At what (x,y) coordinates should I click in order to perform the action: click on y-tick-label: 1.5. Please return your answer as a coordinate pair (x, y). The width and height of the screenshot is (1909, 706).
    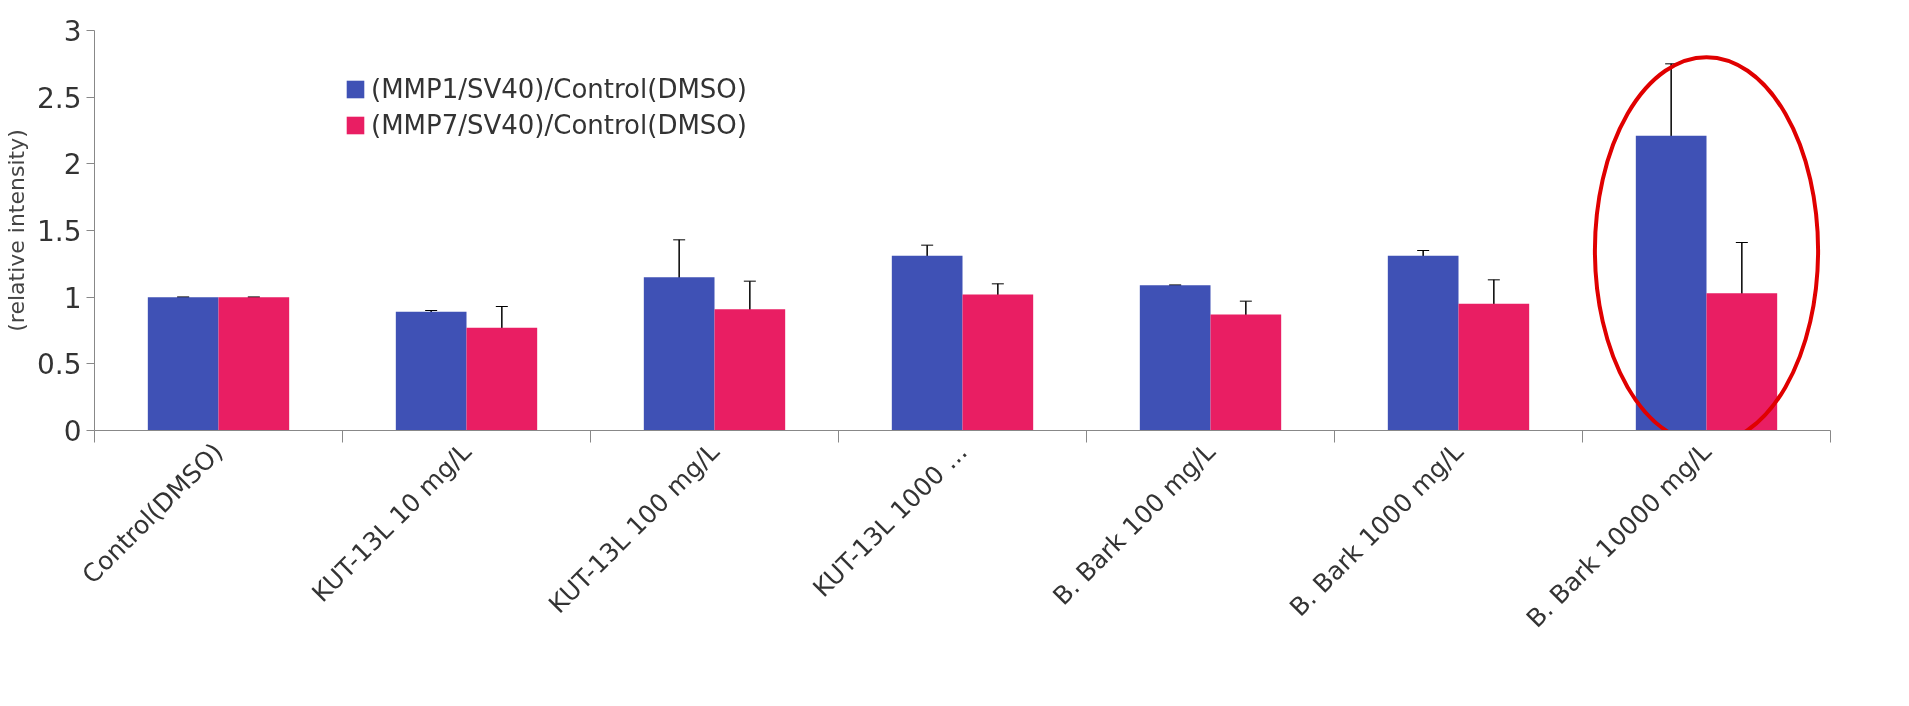
    Looking at the image, I should click on (59, 231).